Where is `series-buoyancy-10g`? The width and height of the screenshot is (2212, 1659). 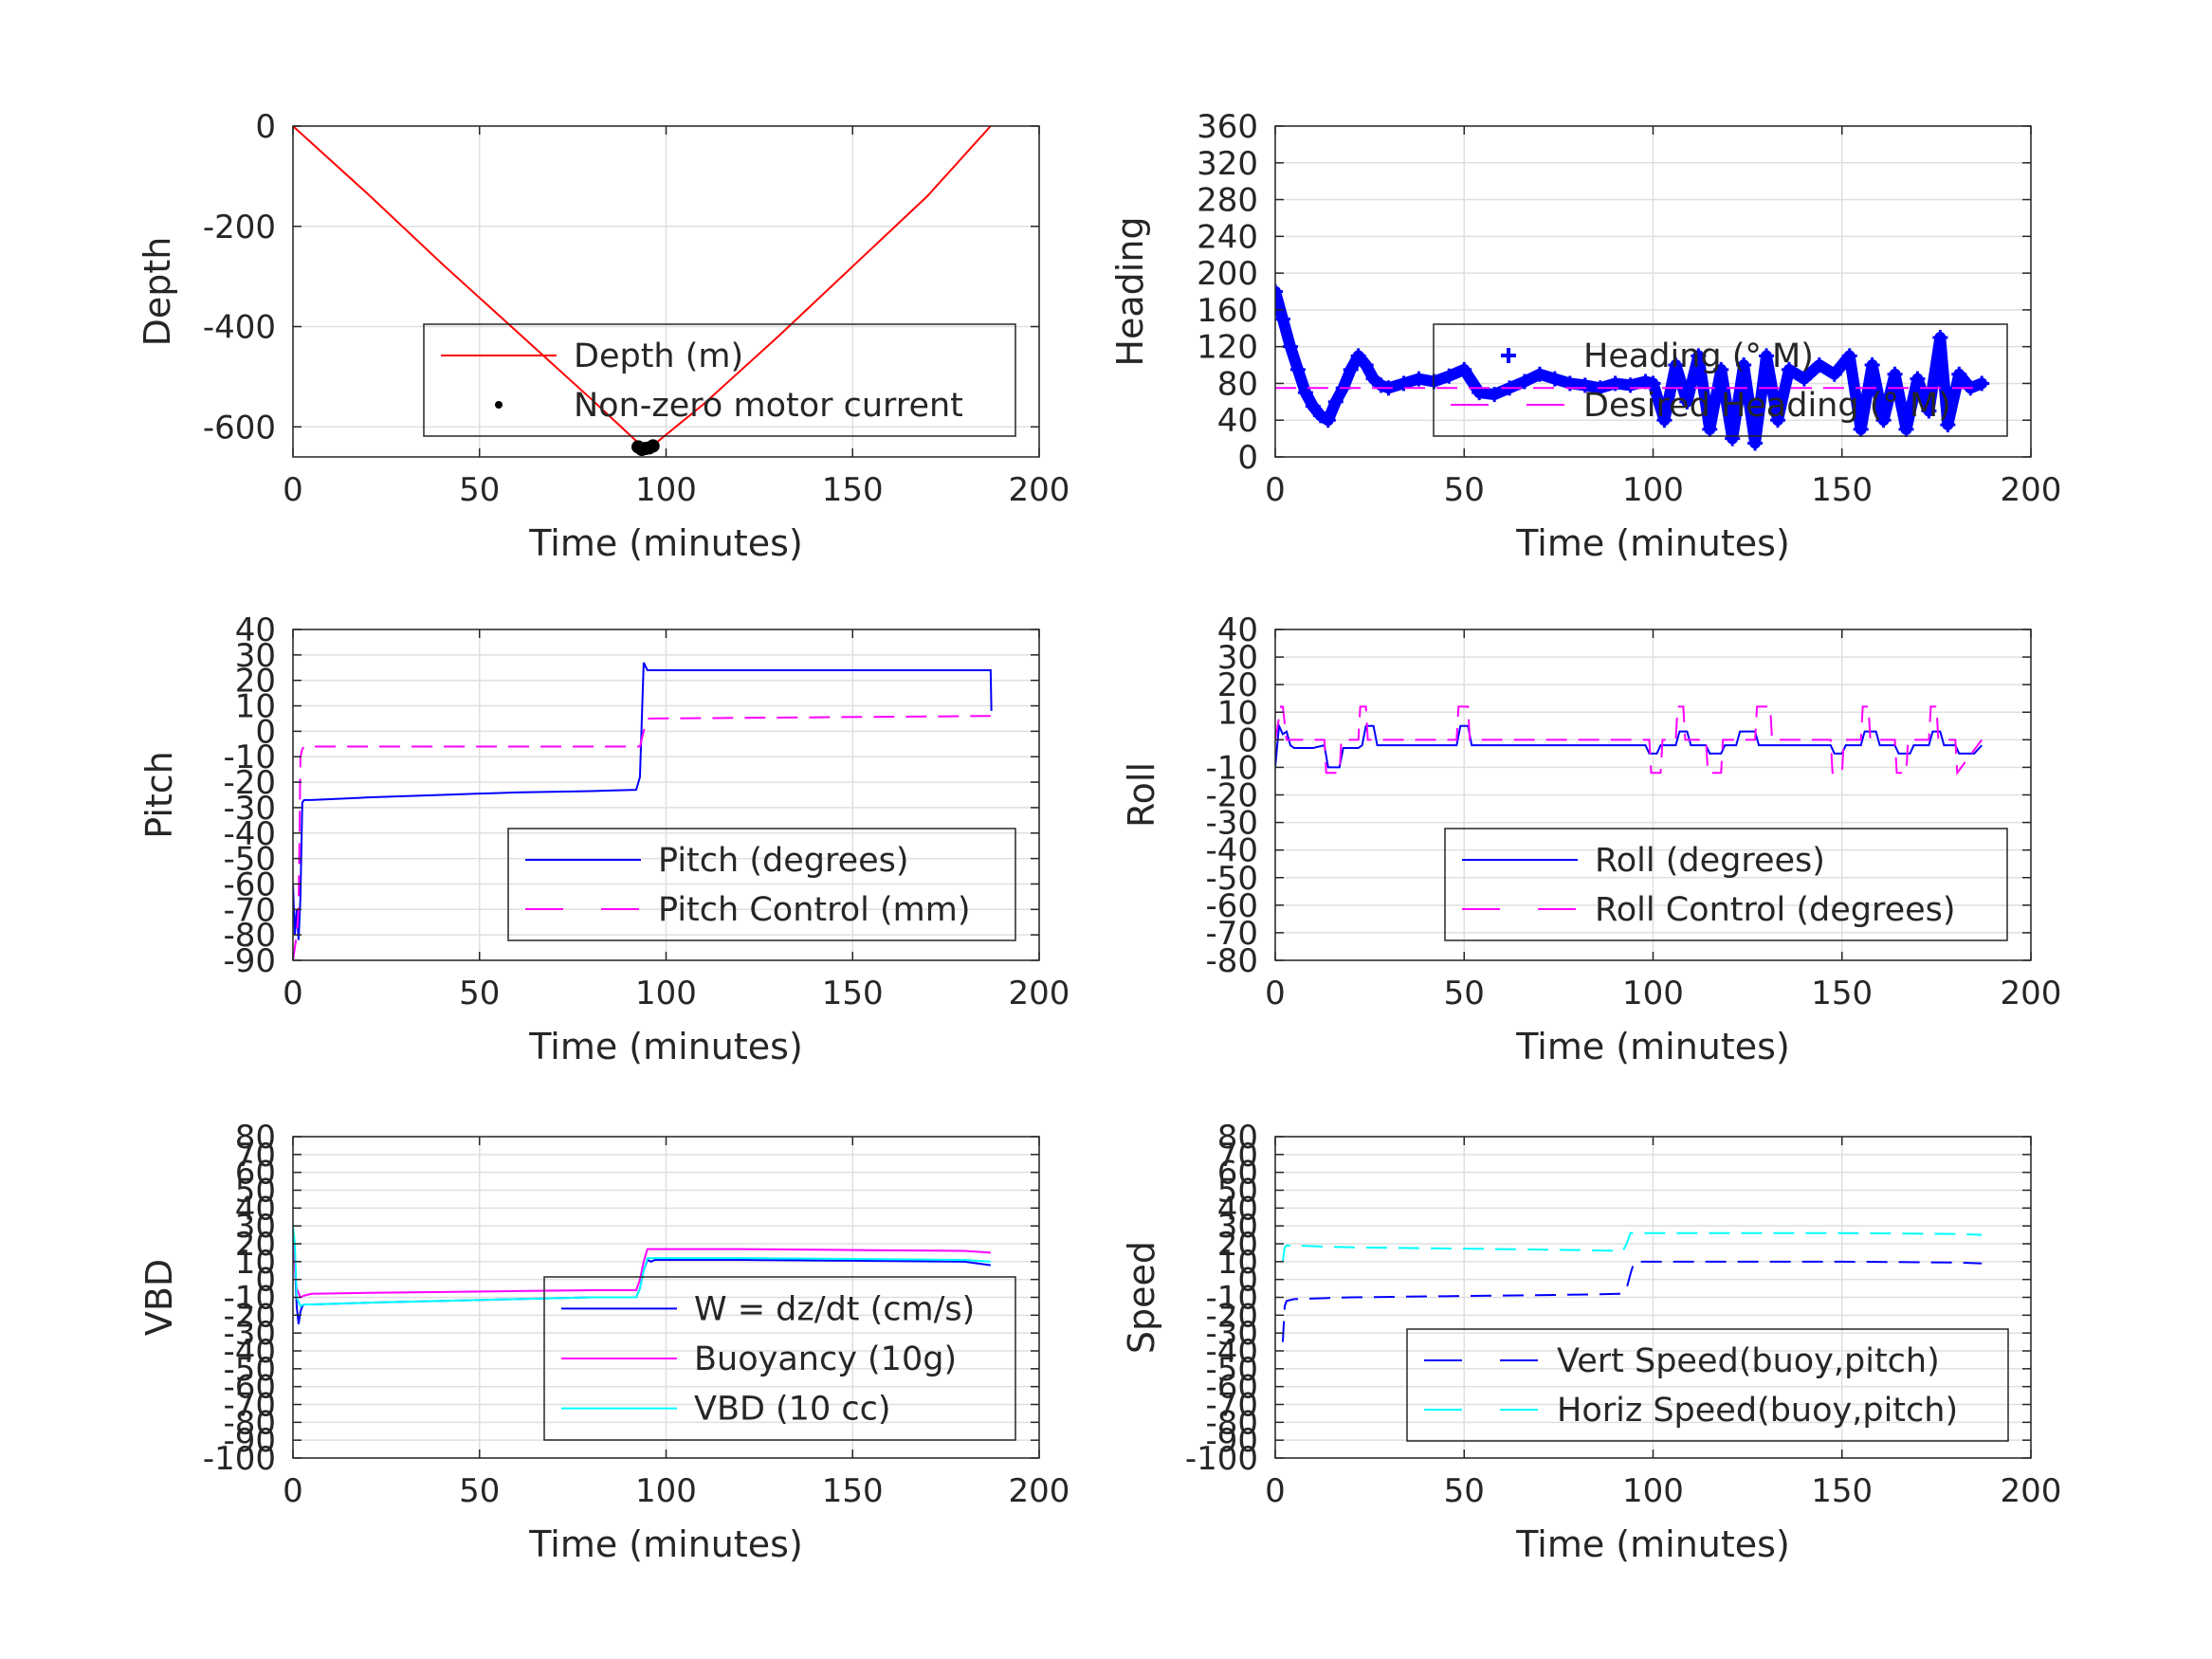
series-buoyancy-10g is located at coordinates (642, 1271).